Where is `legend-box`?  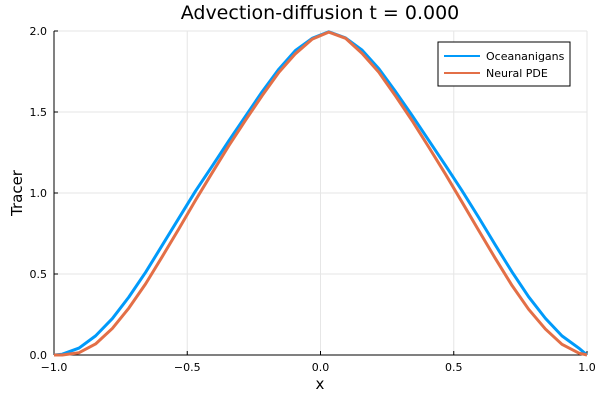
legend-box is located at coordinates (504, 64).